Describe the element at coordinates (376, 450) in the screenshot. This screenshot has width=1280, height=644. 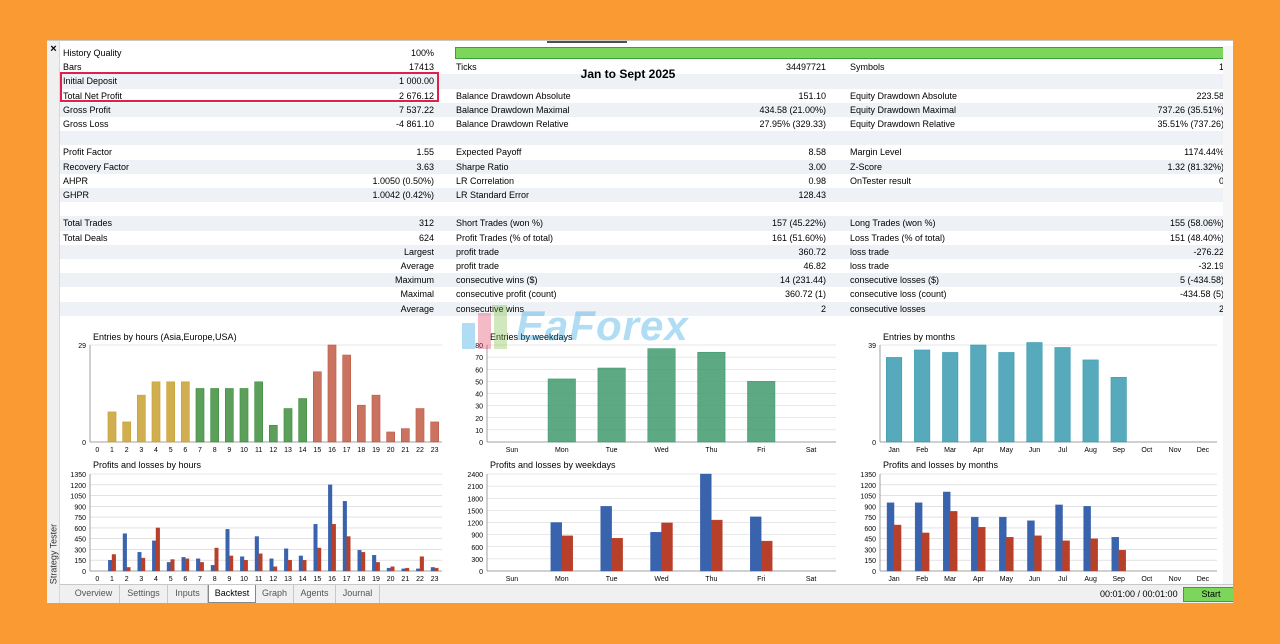
I see `x-tick-label: 19` at that location.